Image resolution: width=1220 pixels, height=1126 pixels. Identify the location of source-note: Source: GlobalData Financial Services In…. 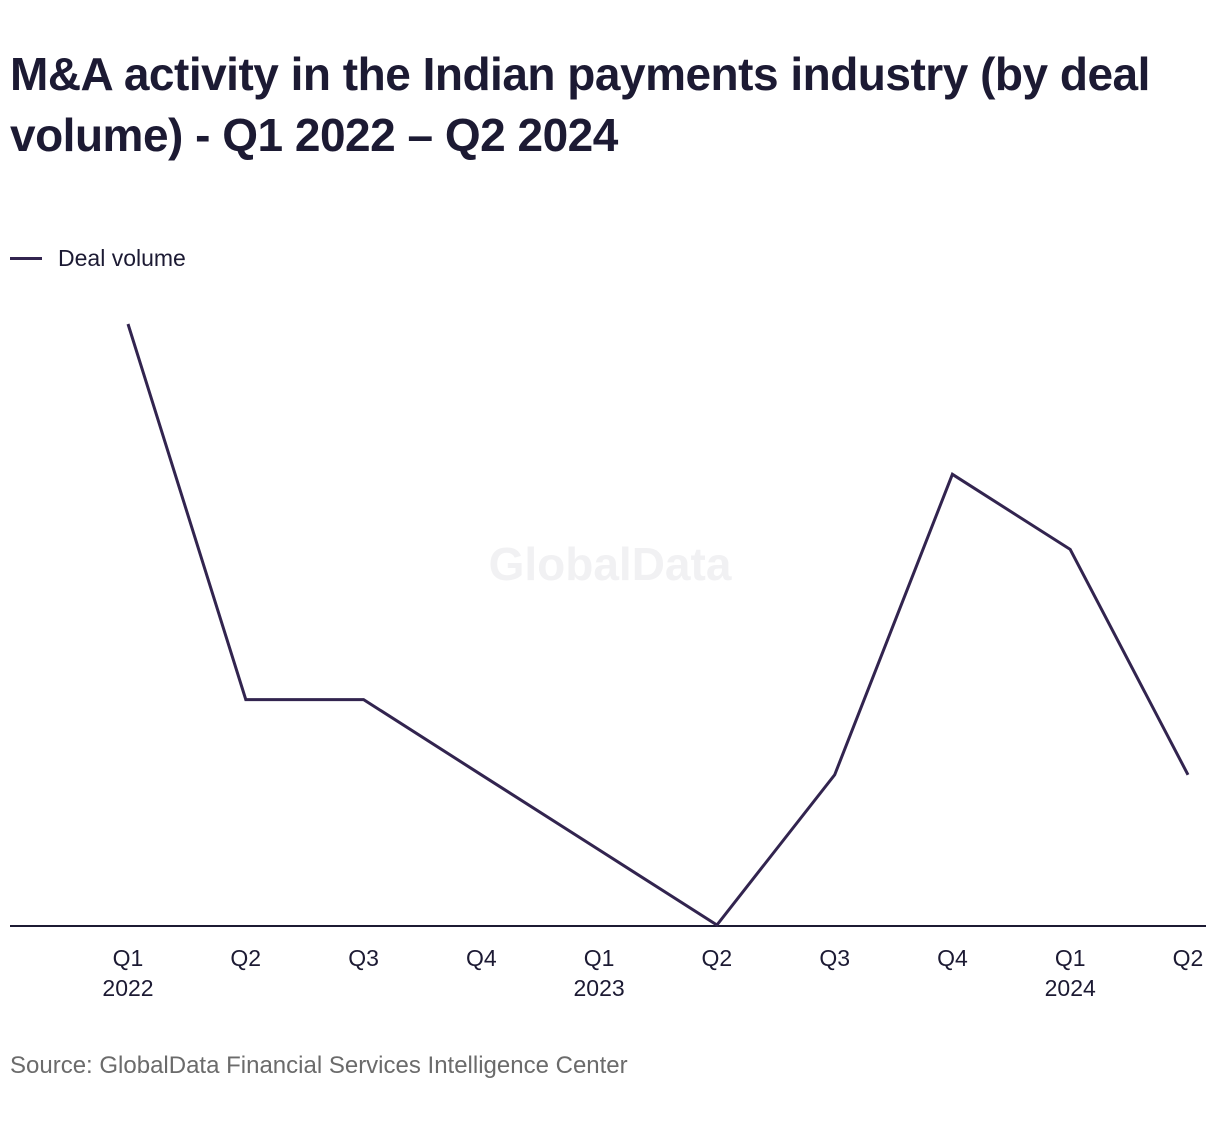
(319, 1065).